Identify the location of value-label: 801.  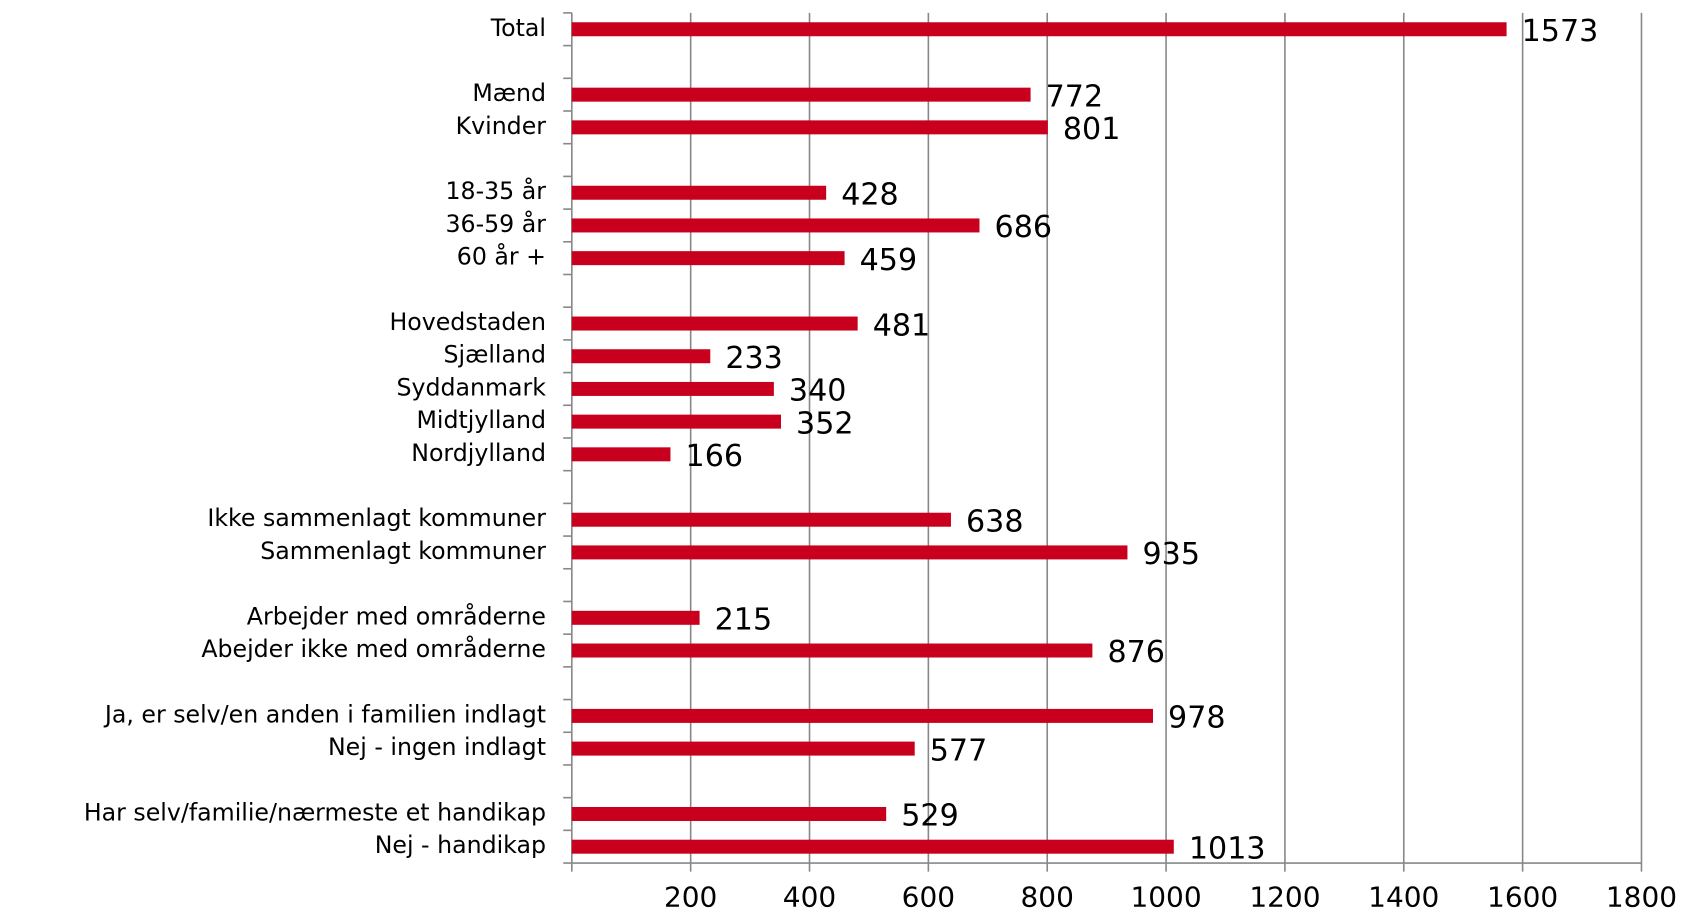
(1092, 129).